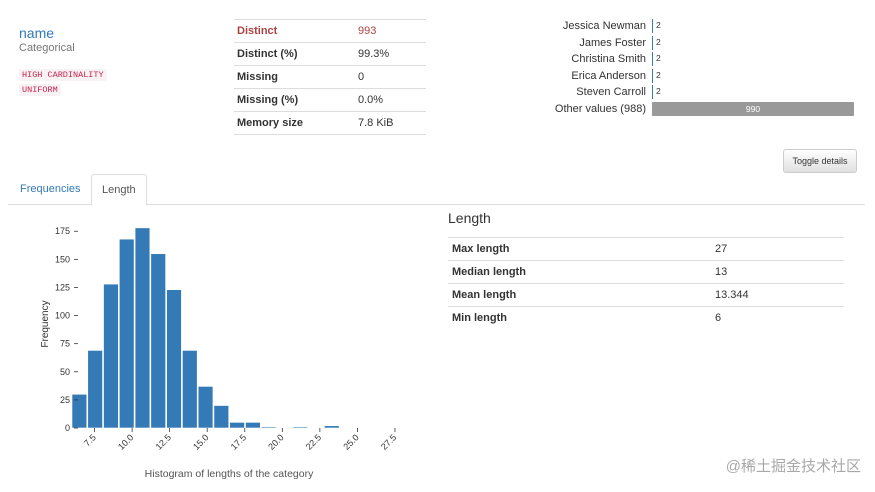  I want to click on x-tick-label: 12.5, so click(163, 441).